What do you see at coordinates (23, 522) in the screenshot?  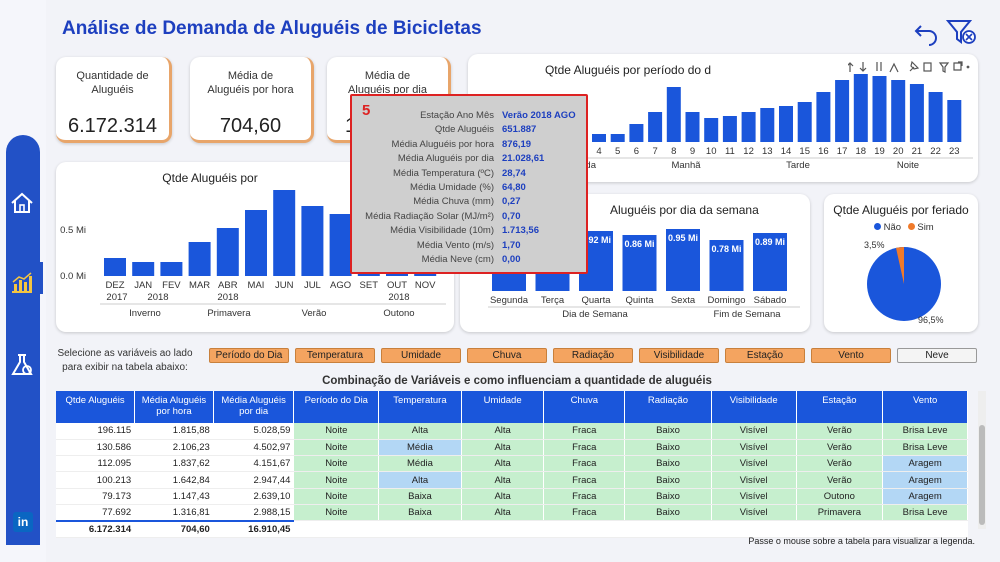 I see `linkedin-icon: in` at bounding box center [23, 522].